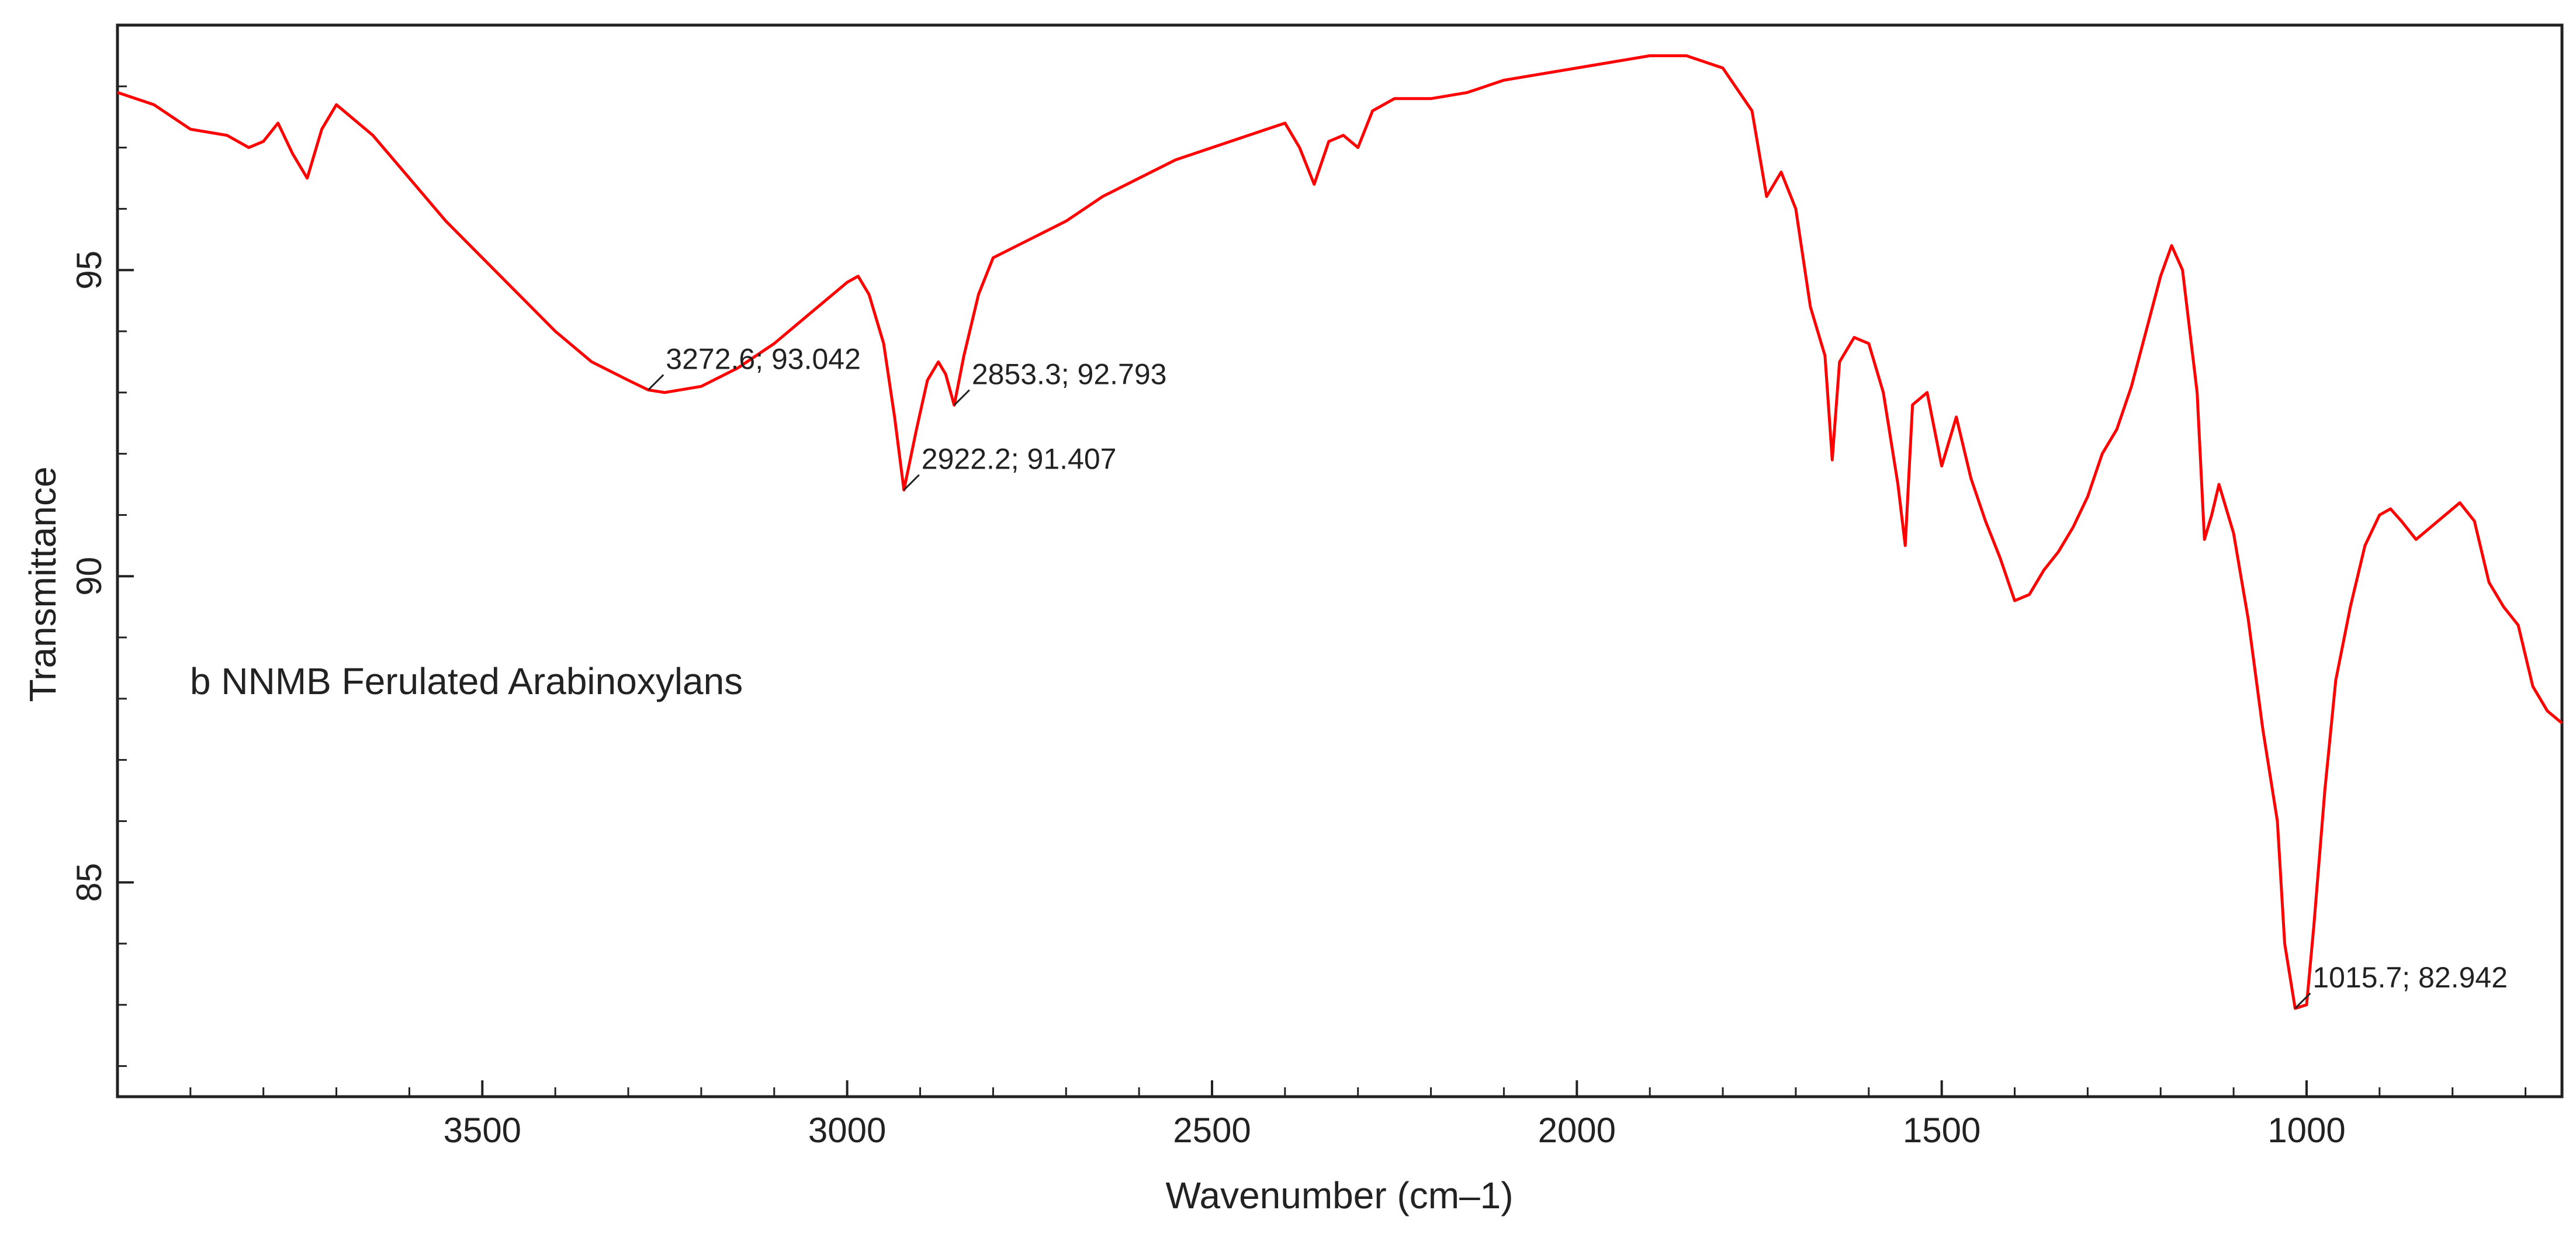 Image resolution: width=2576 pixels, height=1241 pixels. Describe the element at coordinates (2410, 978) in the screenshot. I see `annotation-label: 1015.7; 82.942` at that location.